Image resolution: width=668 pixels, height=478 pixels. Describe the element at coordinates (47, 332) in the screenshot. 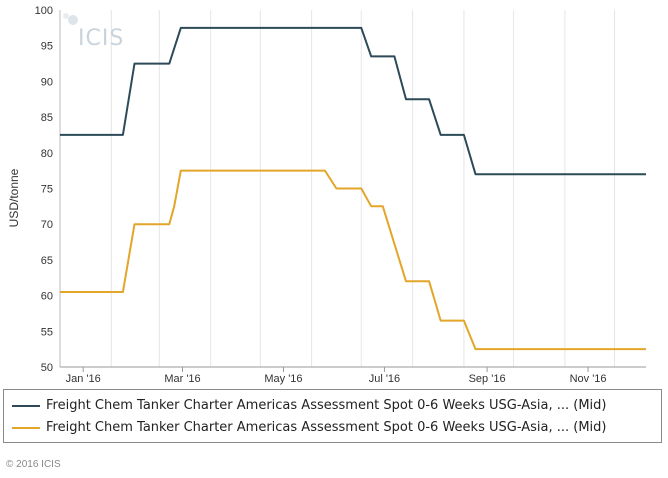

I see `y-tick-label: 55` at that location.